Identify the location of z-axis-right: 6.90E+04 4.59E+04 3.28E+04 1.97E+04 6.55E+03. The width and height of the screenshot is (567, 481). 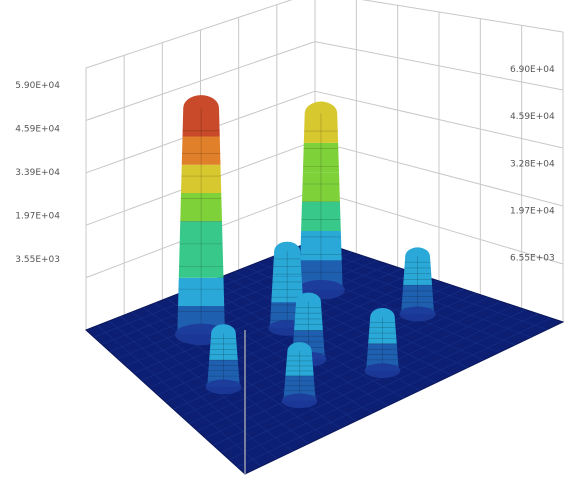
(532, 164).